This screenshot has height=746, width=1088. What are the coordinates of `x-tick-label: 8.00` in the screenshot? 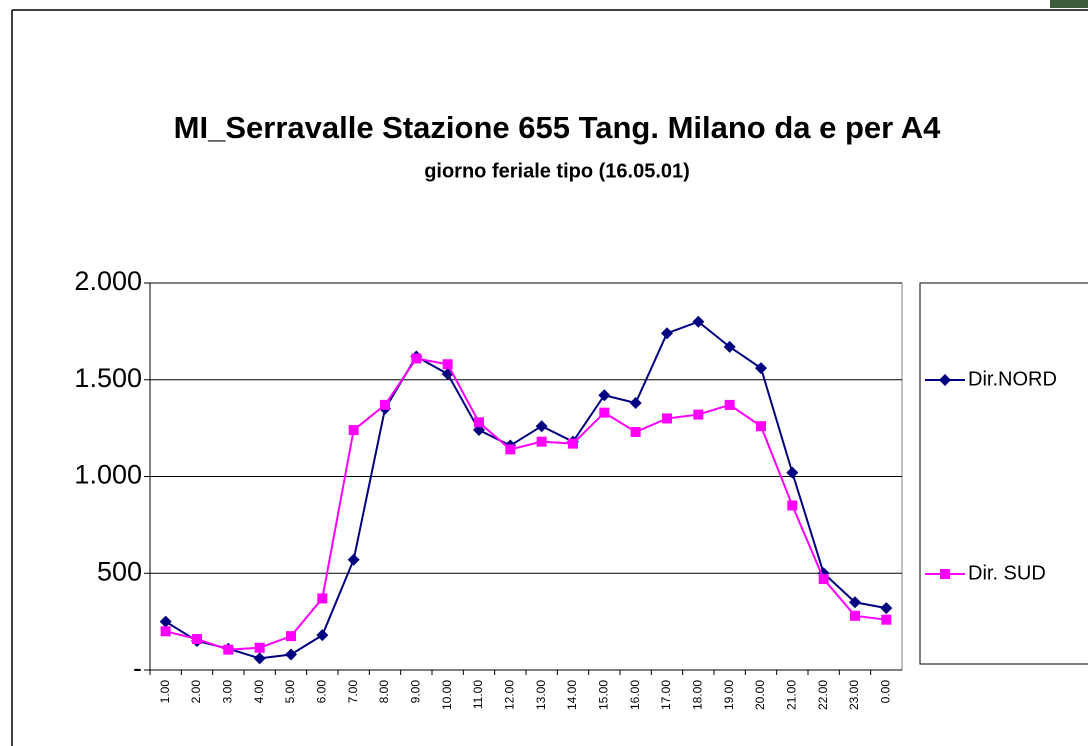 It's located at (384, 692).